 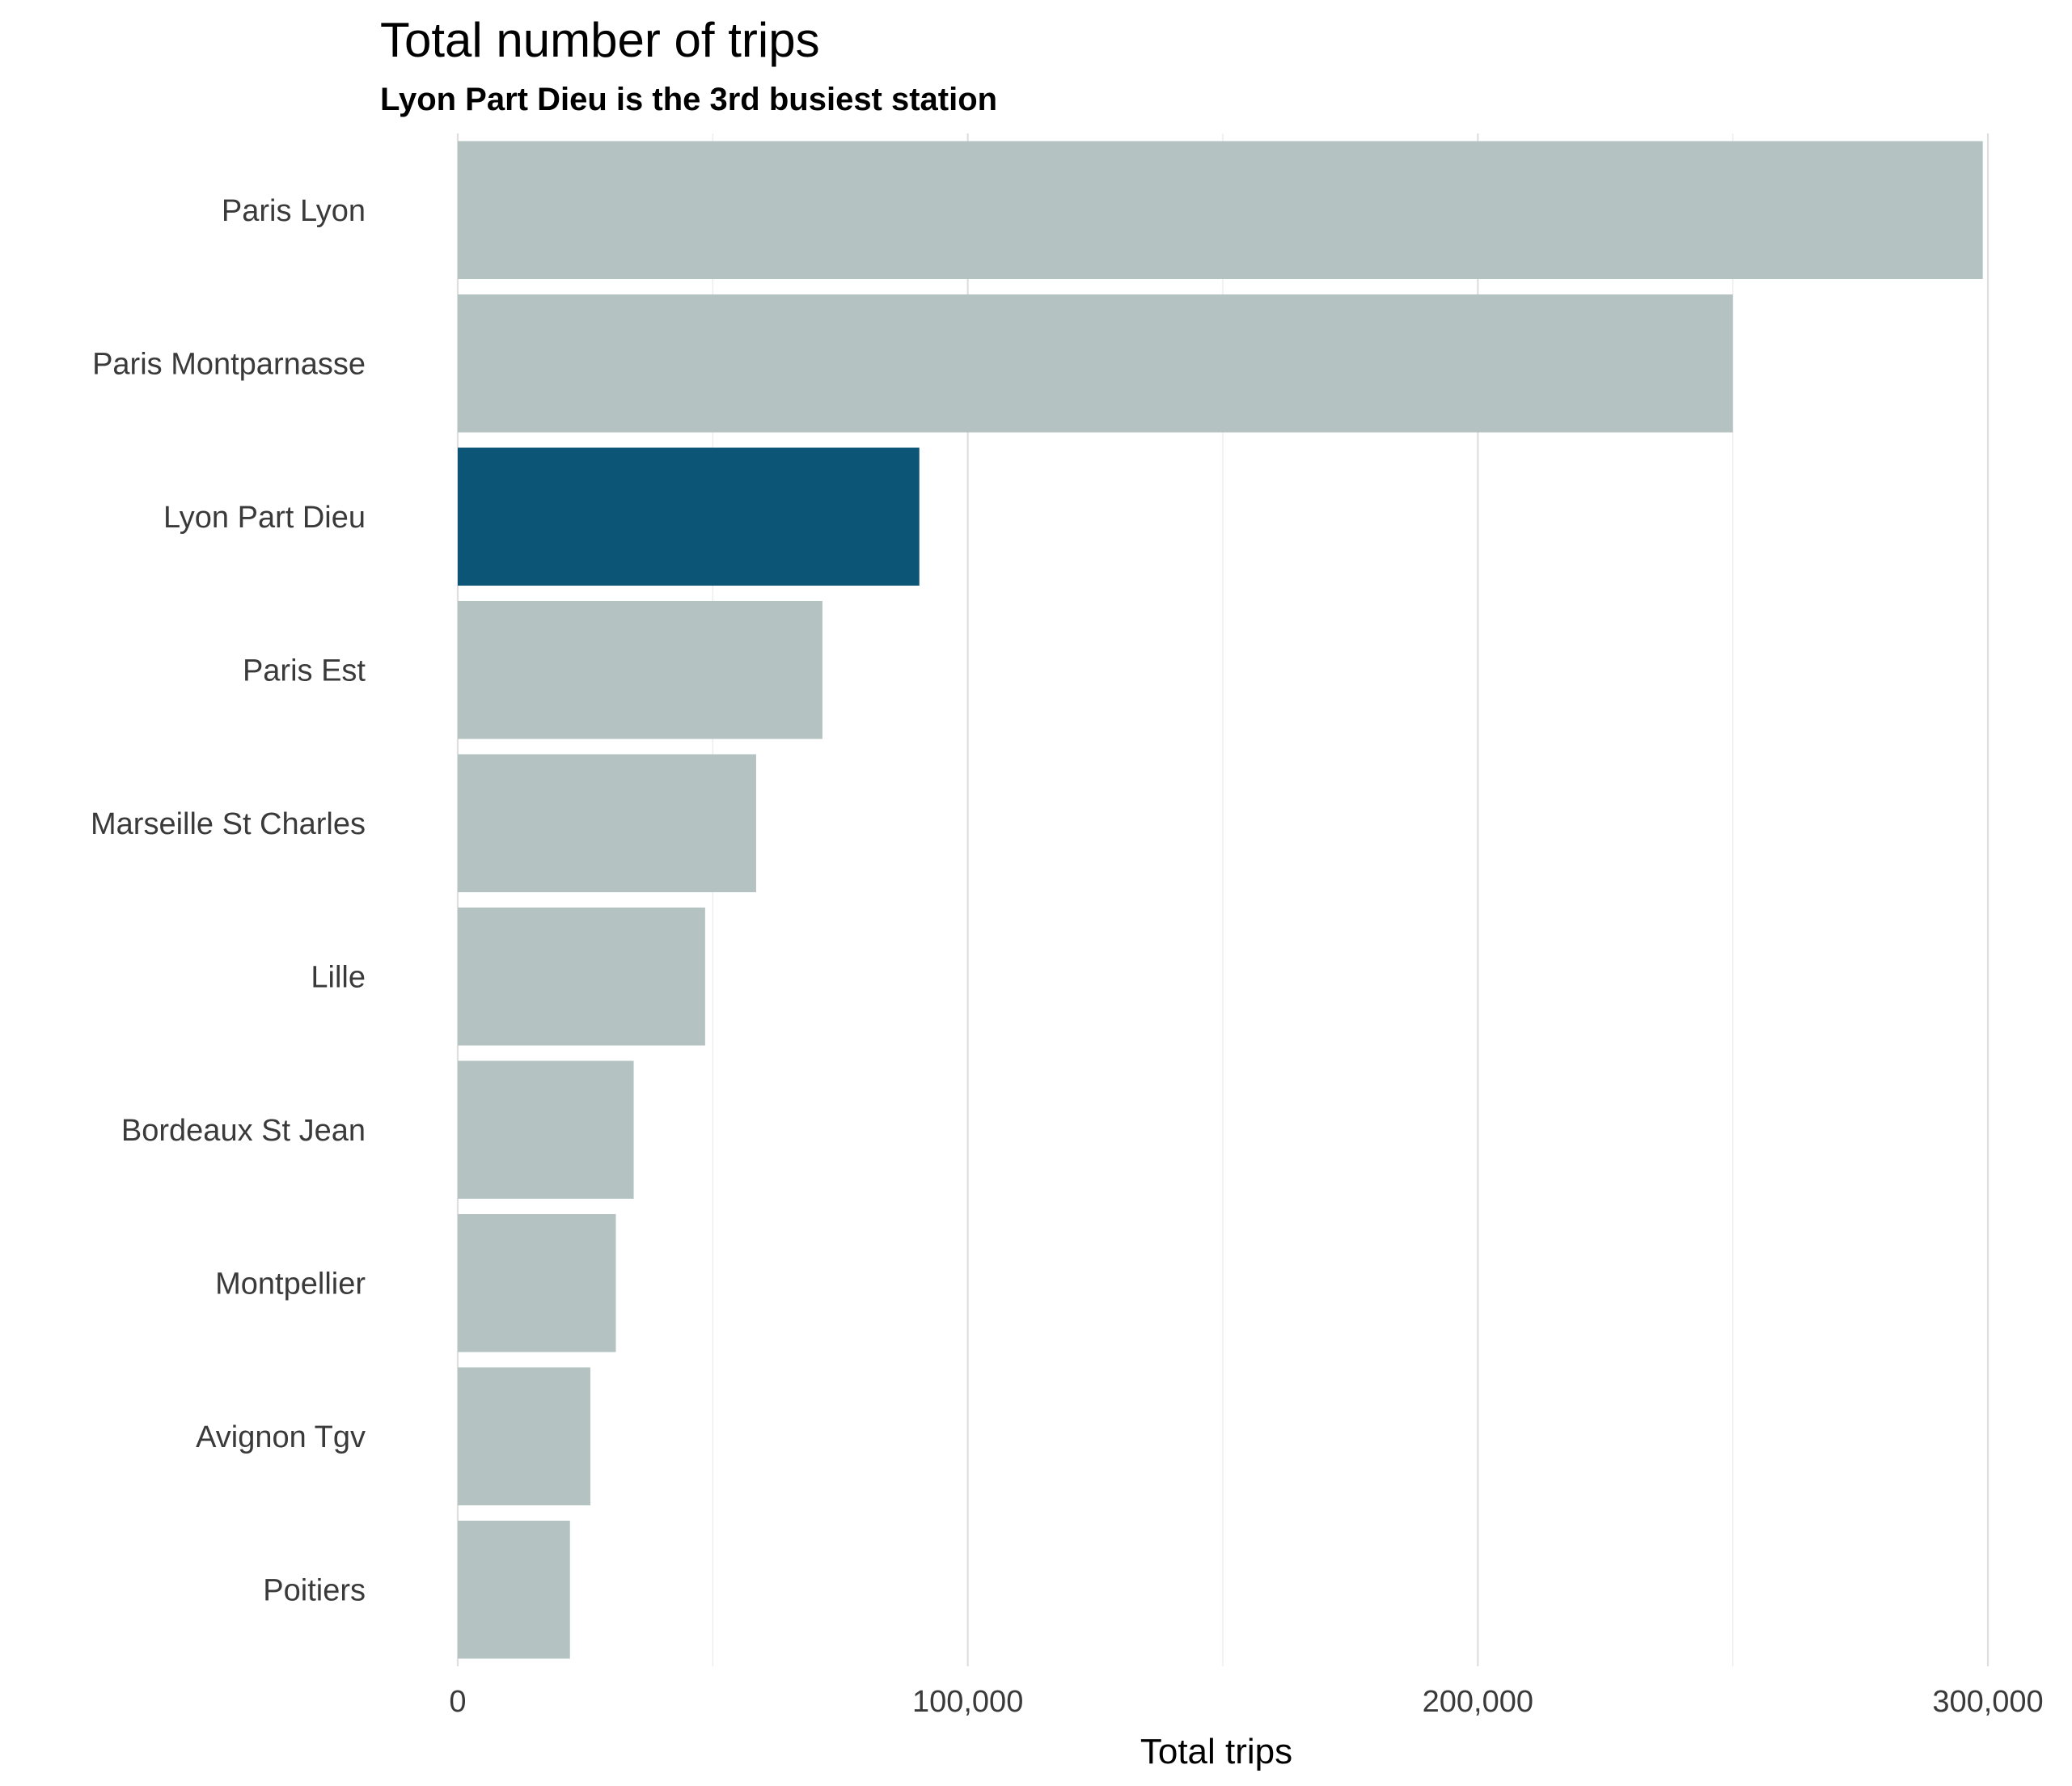 What do you see at coordinates (229, 364) in the screenshot?
I see `y-tick-label: Paris Montparnasse` at bounding box center [229, 364].